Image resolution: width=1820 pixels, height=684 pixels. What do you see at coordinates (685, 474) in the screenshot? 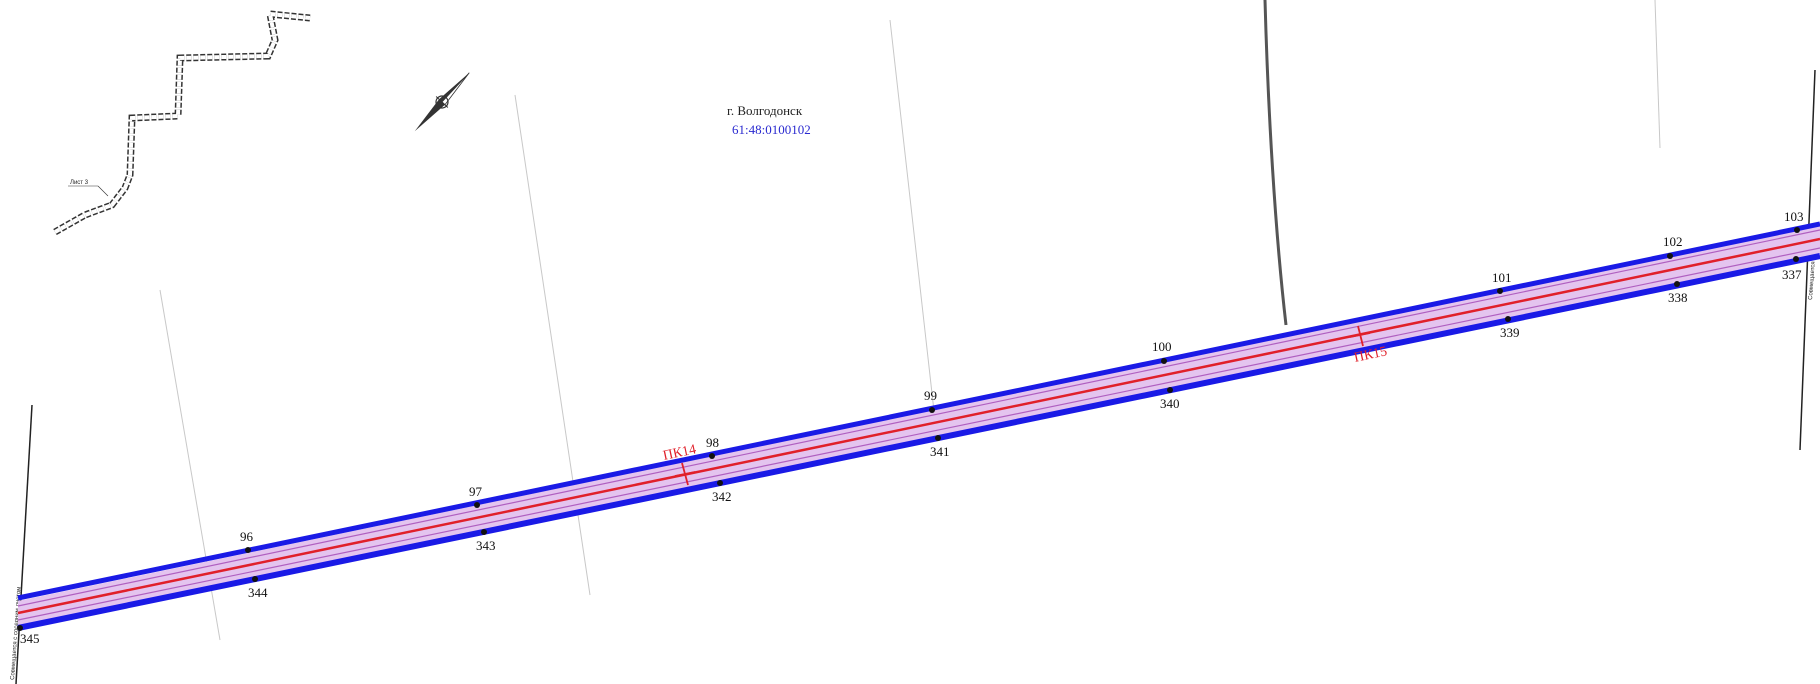
I see `pk14-marker` at bounding box center [685, 474].